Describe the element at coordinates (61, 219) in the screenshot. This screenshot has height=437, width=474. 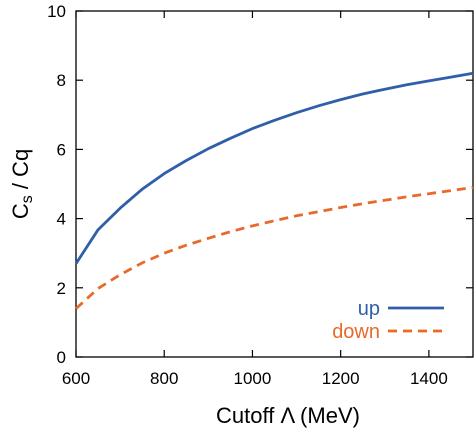
I see `y-tick-label-4: 4` at that location.